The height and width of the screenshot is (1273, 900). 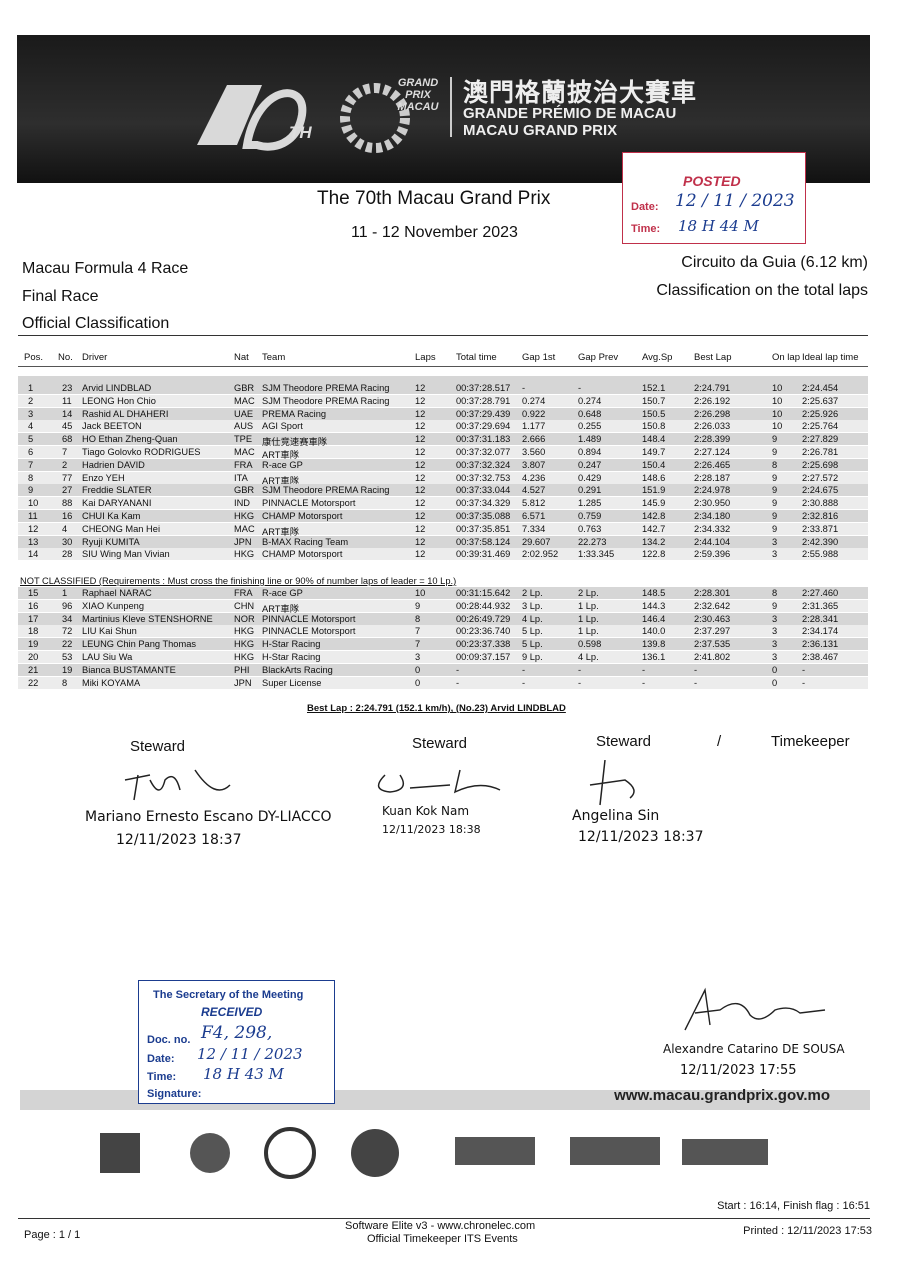 What do you see at coordinates (113, 464) in the screenshot?
I see `table-cell: Hadrien DAVID` at bounding box center [113, 464].